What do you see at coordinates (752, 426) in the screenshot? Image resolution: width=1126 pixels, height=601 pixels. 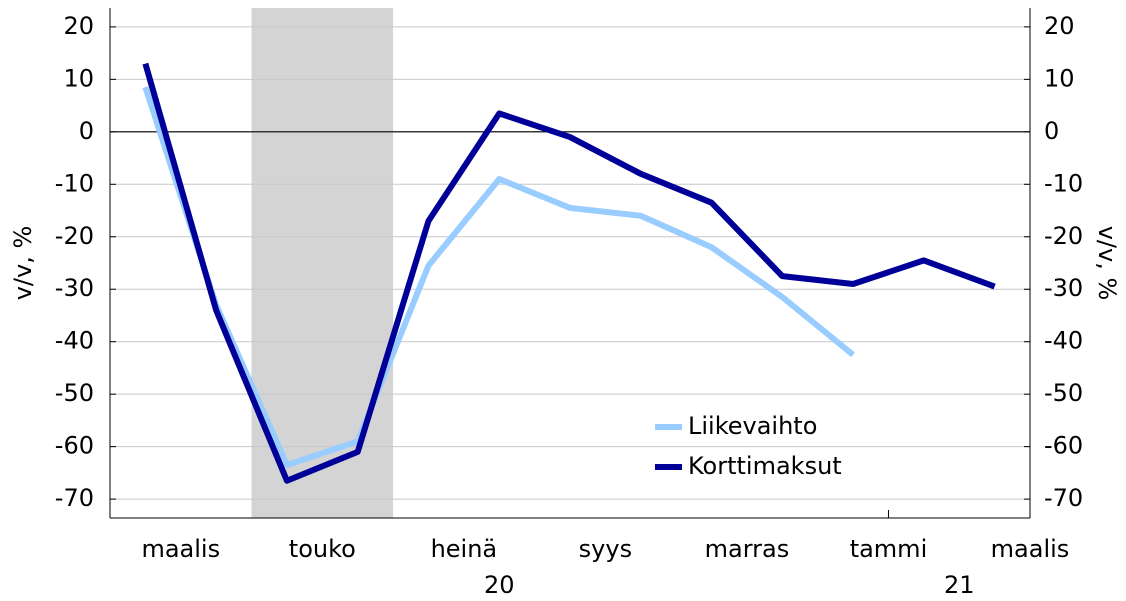 I see `legend-label: Liikevaihto` at bounding box center [752, 426].